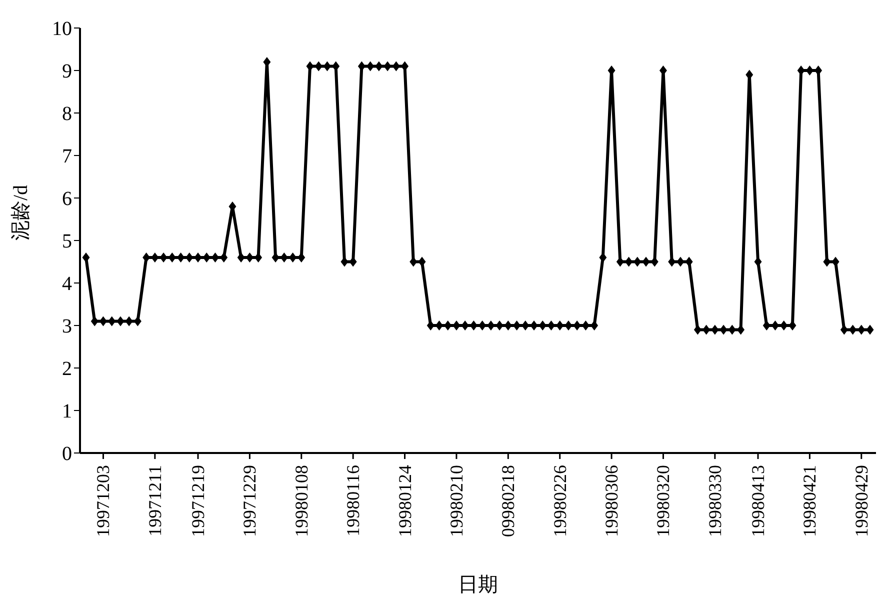  Describe the element at coordinates (250, 501) in the screenshot. I see `x-tick-label: 19971229` at that location.